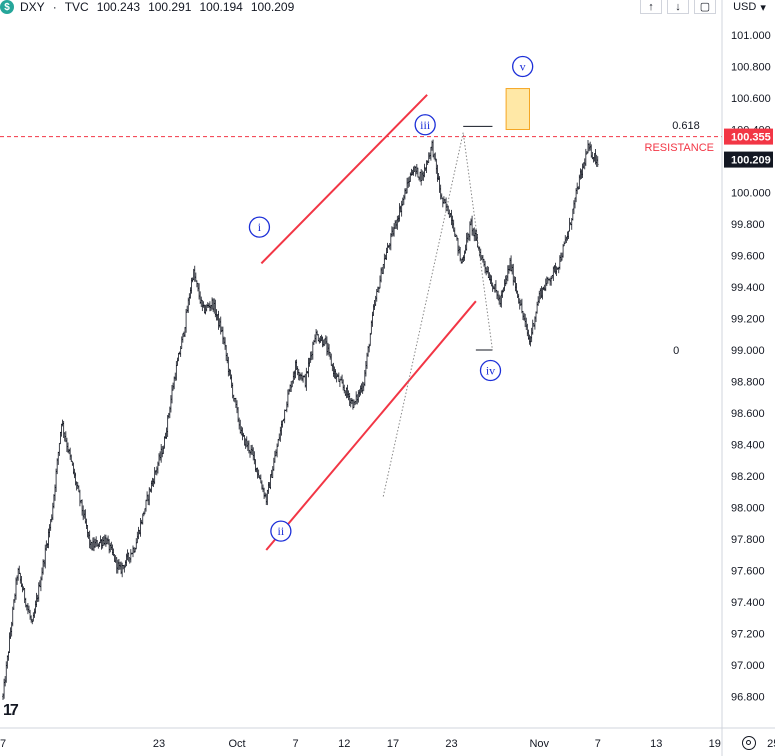  What do you see at coordinates (748, 509) in the screenshot?
I see `y-tick-label: 98.000` at bounding box center [748, 509].